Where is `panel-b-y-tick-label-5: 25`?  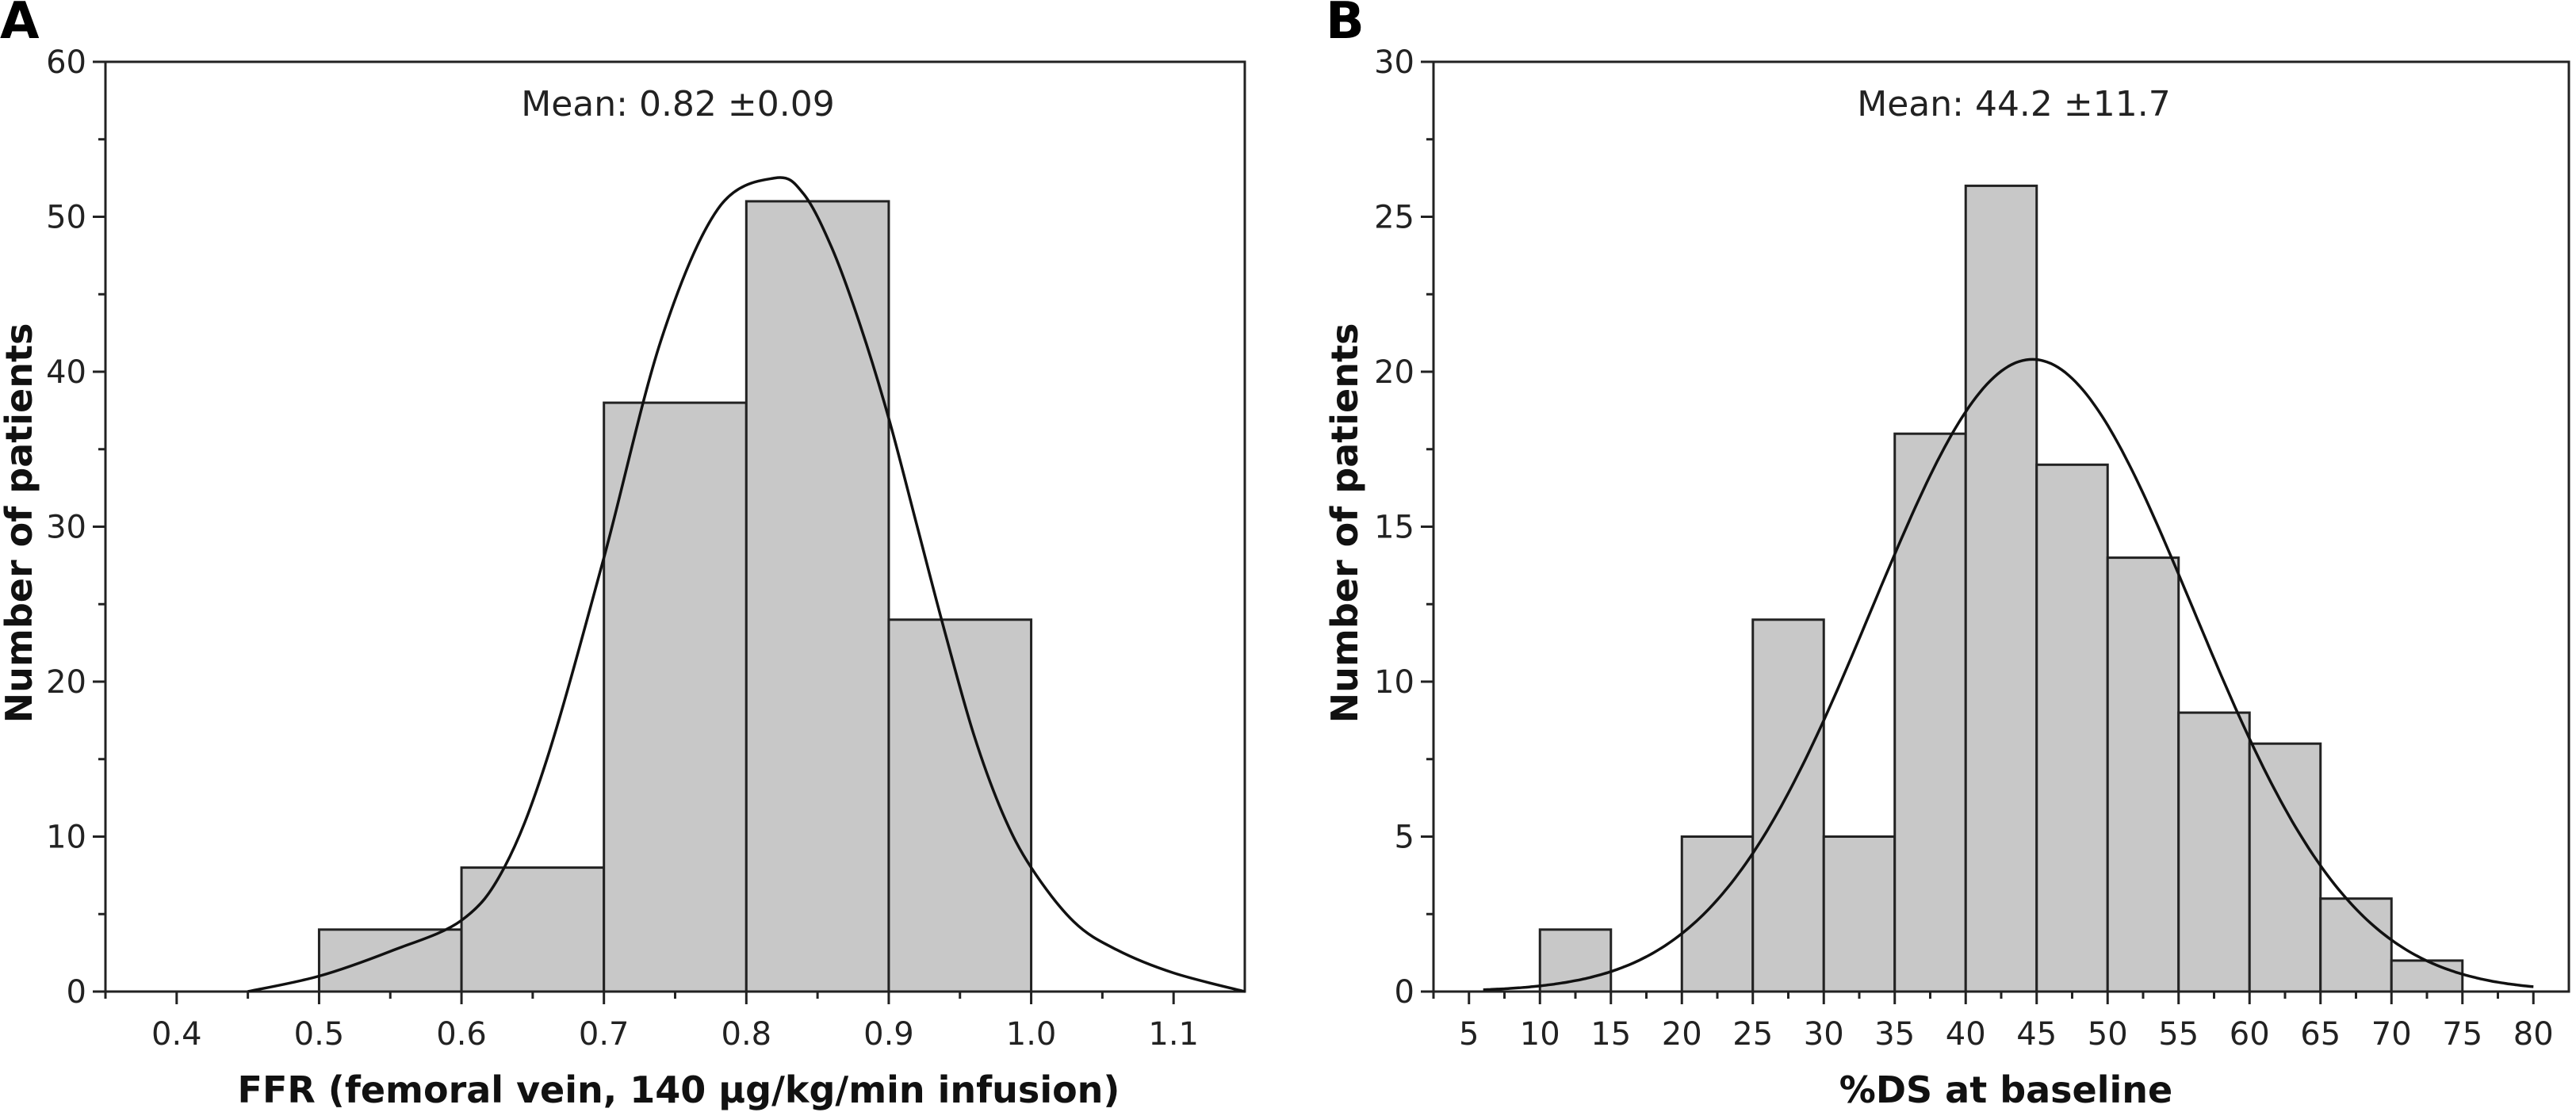
panel-b-y-tick-label-5: 25 is located at coordinates (1394, 218).